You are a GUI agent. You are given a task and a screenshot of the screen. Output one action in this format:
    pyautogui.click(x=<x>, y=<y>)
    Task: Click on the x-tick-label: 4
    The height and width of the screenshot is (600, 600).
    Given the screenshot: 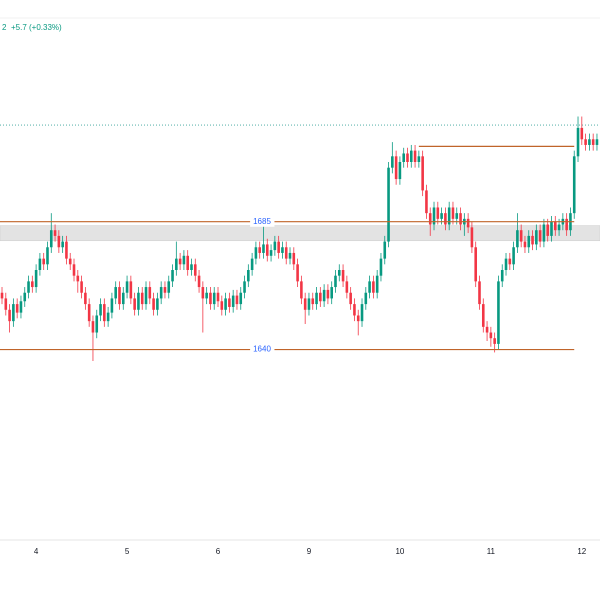 What is the action you would take?
    pyautogui.click(x=36, y=551)
    